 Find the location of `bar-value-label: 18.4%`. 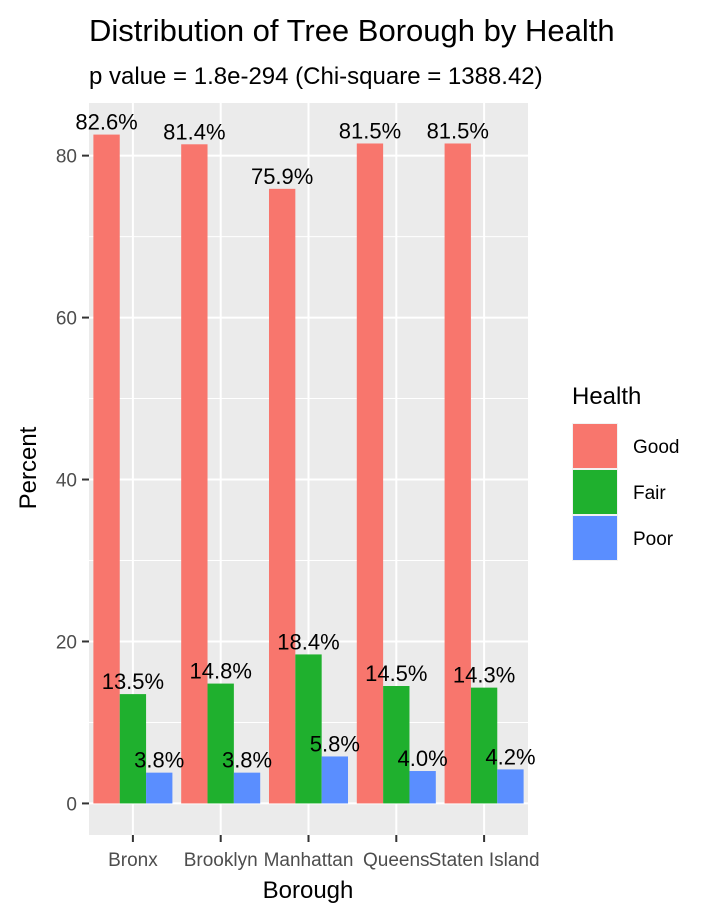

bar-value-label: 18.4% is located at coordinates (308, 641).